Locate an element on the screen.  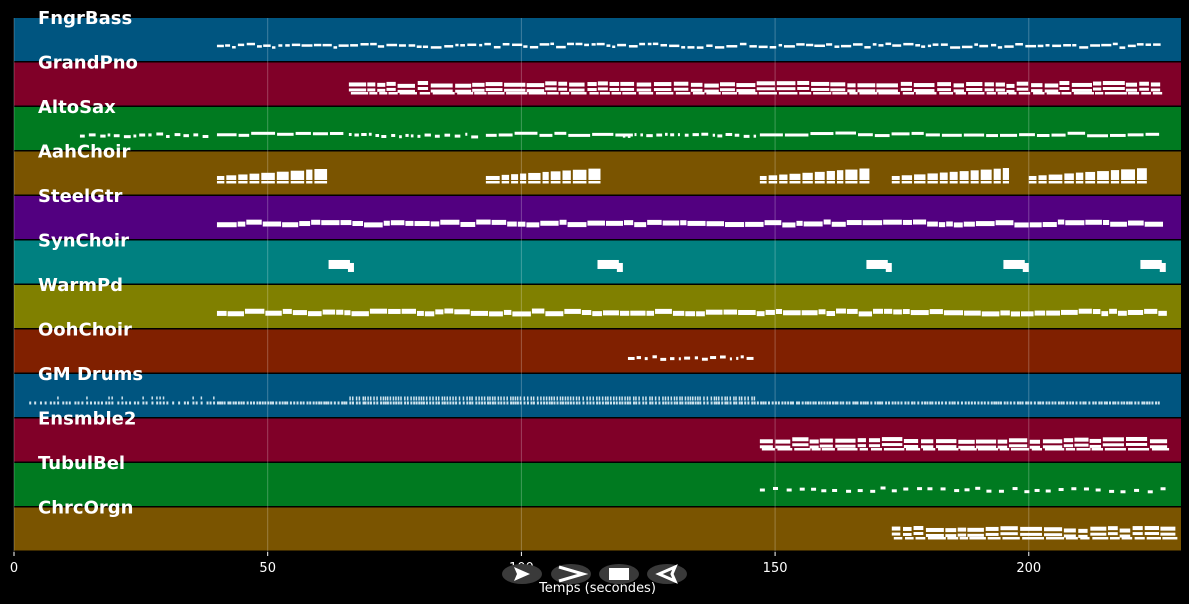
rewind-button is located at coordinates (667, 574).